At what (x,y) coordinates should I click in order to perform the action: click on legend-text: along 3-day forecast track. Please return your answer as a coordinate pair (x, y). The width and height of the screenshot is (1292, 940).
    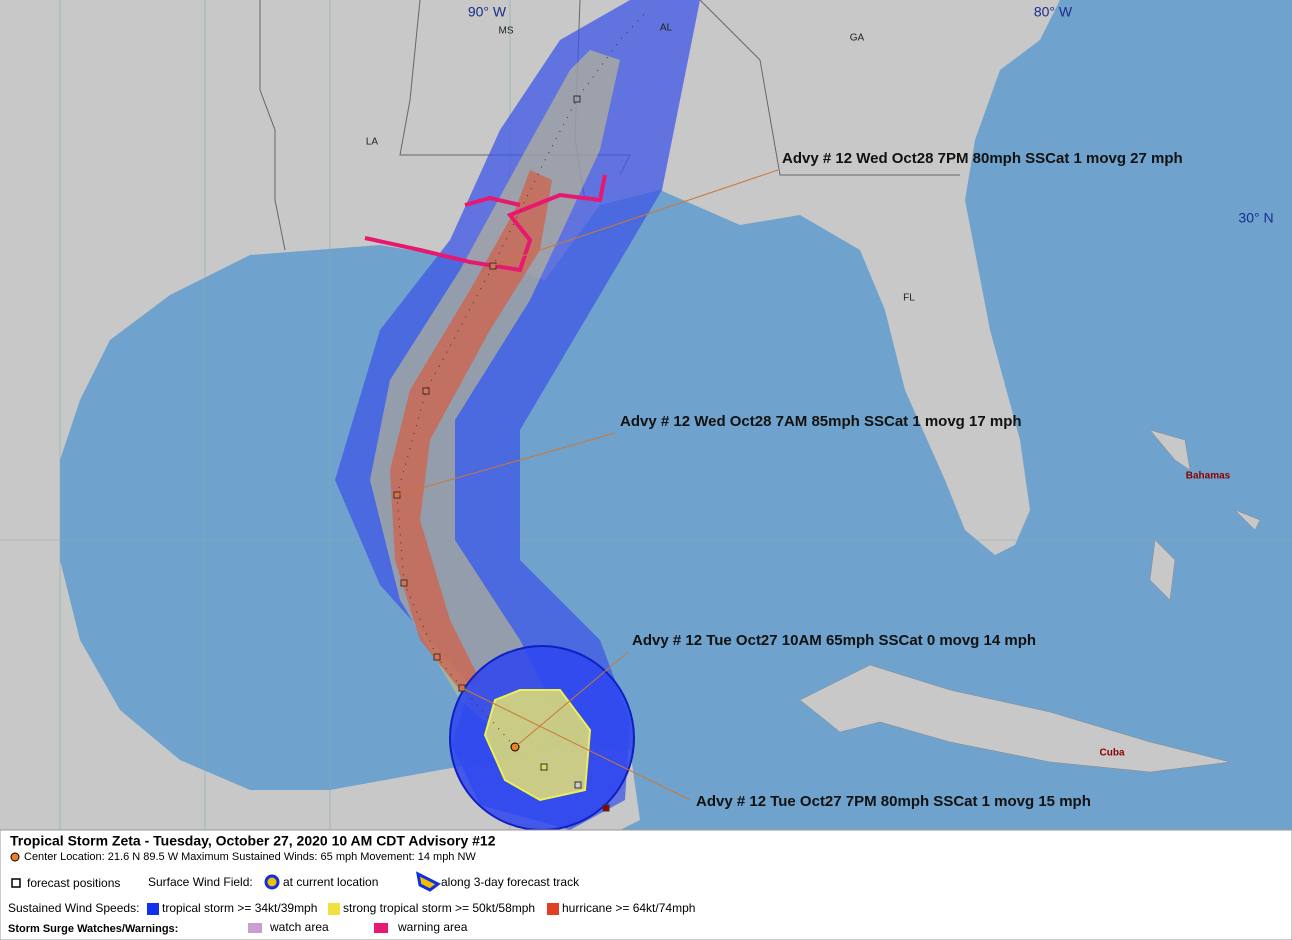
    Looking at the image, I should click on (510, 882).